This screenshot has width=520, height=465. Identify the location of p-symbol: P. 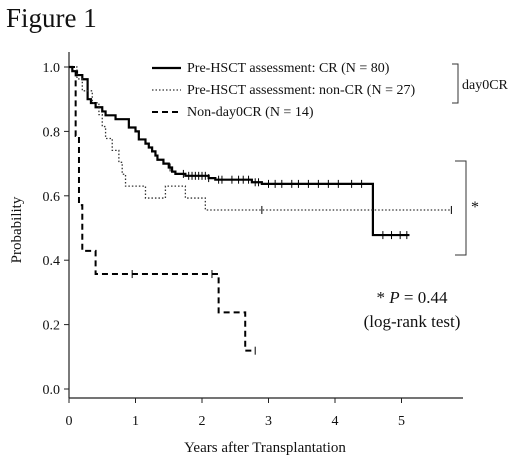
(393, 297).